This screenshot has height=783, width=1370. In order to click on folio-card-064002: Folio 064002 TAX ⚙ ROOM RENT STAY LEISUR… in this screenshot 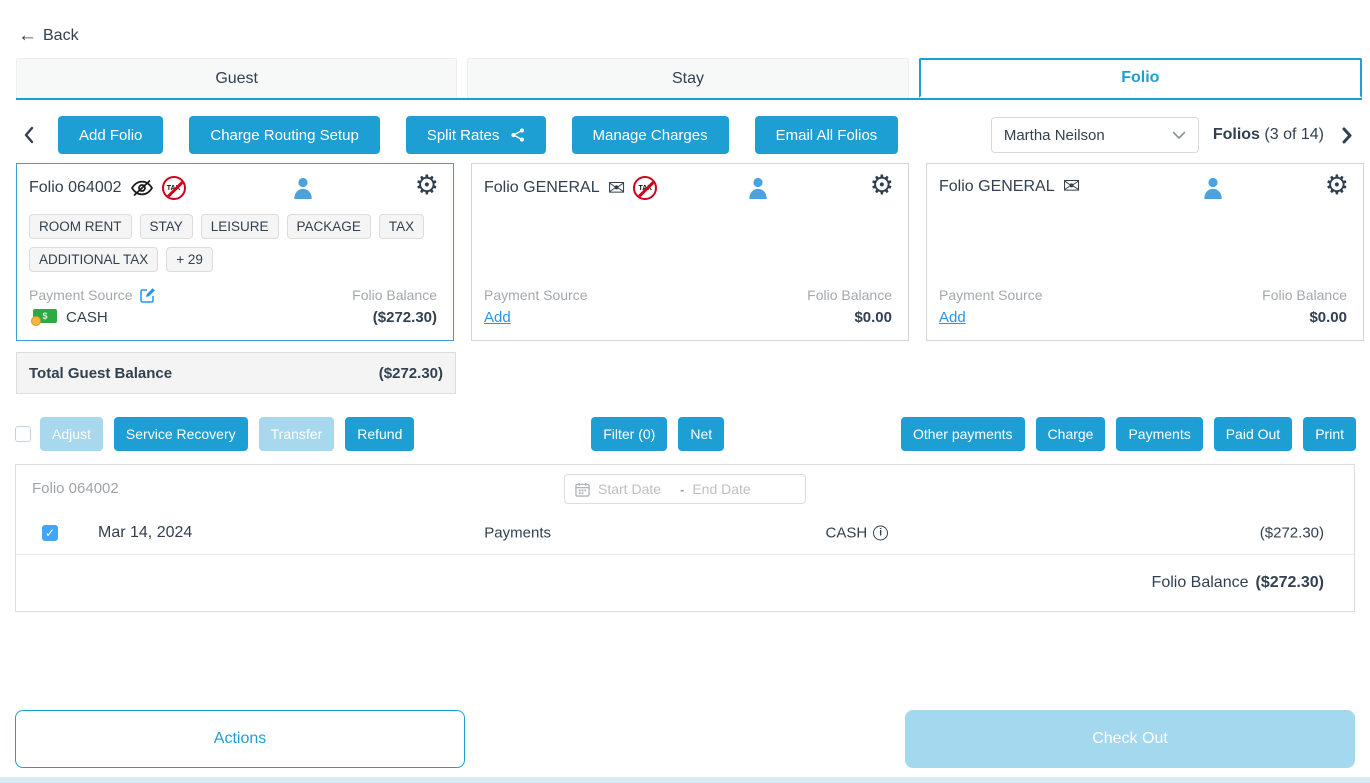, I will do `click(235, 252)`.